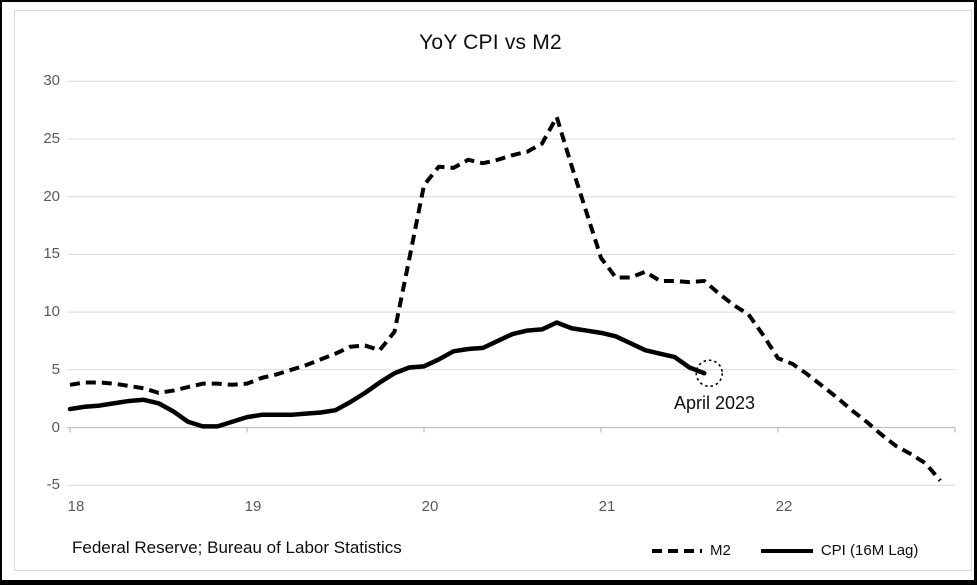 The width and height of the screenshot is (977, 585). I want to click on y-tick-label-5: 5, so click(55, 369).